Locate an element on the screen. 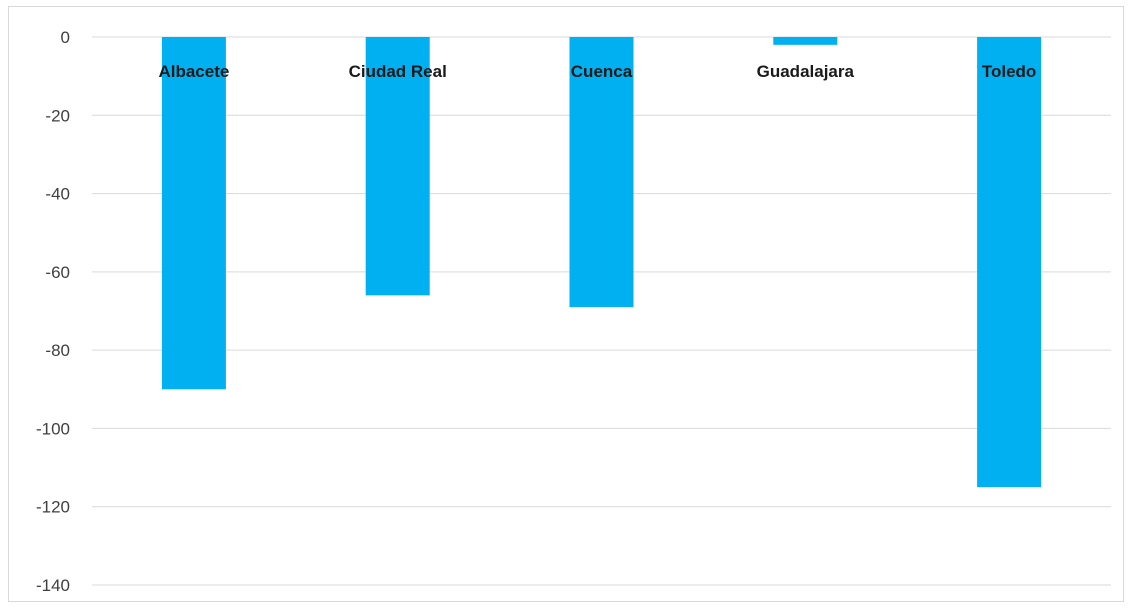  category-label: Albacete is located at coordinates (193, 71).